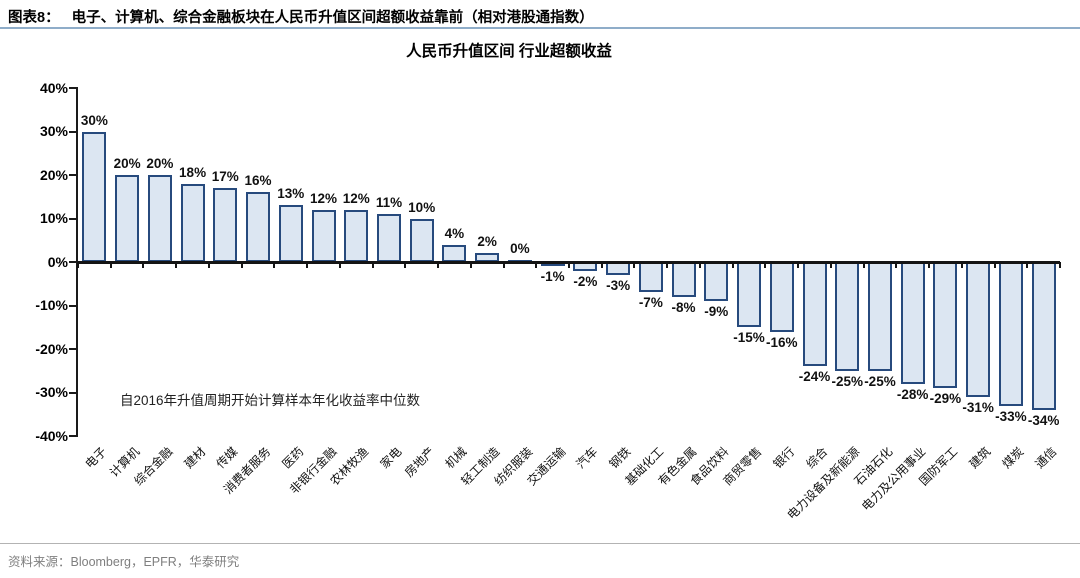 The image size is (1080, 578). What do you see at coordinates (978, 407) in the screenshot?
I see `bar-value-label: -31%` at bounding box center [978, 407].